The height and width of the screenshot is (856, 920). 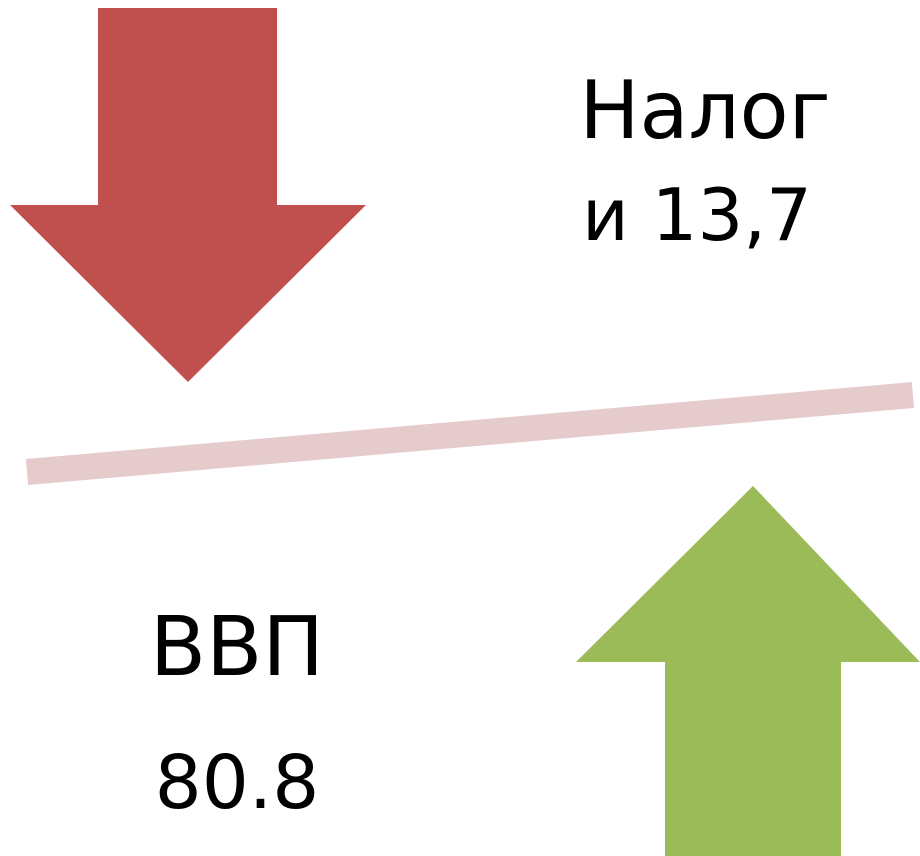 I want to click on gdp-label: ВВП, so click(x=237, y=647).